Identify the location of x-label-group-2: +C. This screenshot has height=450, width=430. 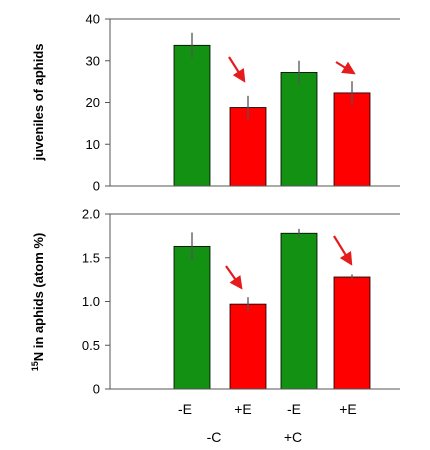
(293, 437).